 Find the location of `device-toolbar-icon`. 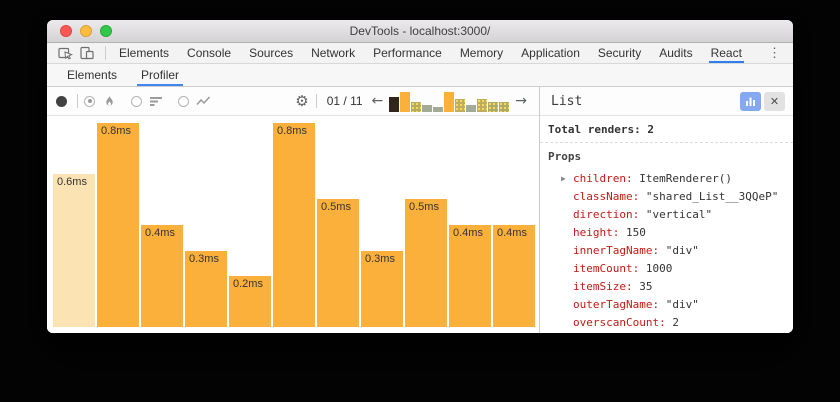

device-toolbar-icon is located at coordinates (87, 53).